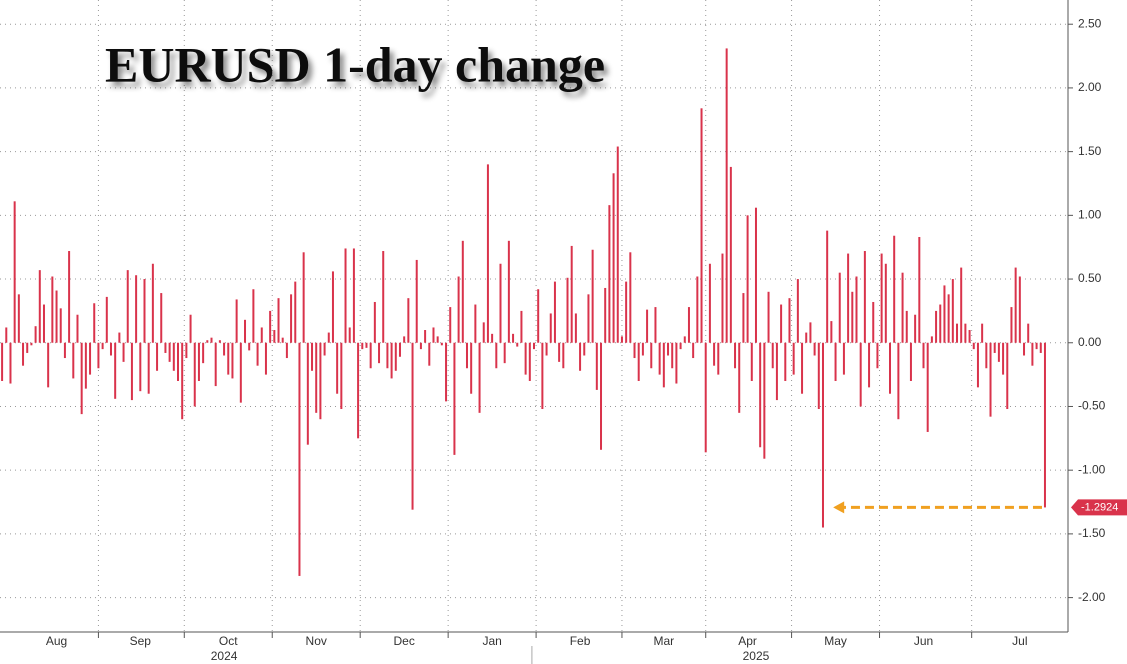  I want to click on y-tick-label: 1.50, so click(1090, 151).